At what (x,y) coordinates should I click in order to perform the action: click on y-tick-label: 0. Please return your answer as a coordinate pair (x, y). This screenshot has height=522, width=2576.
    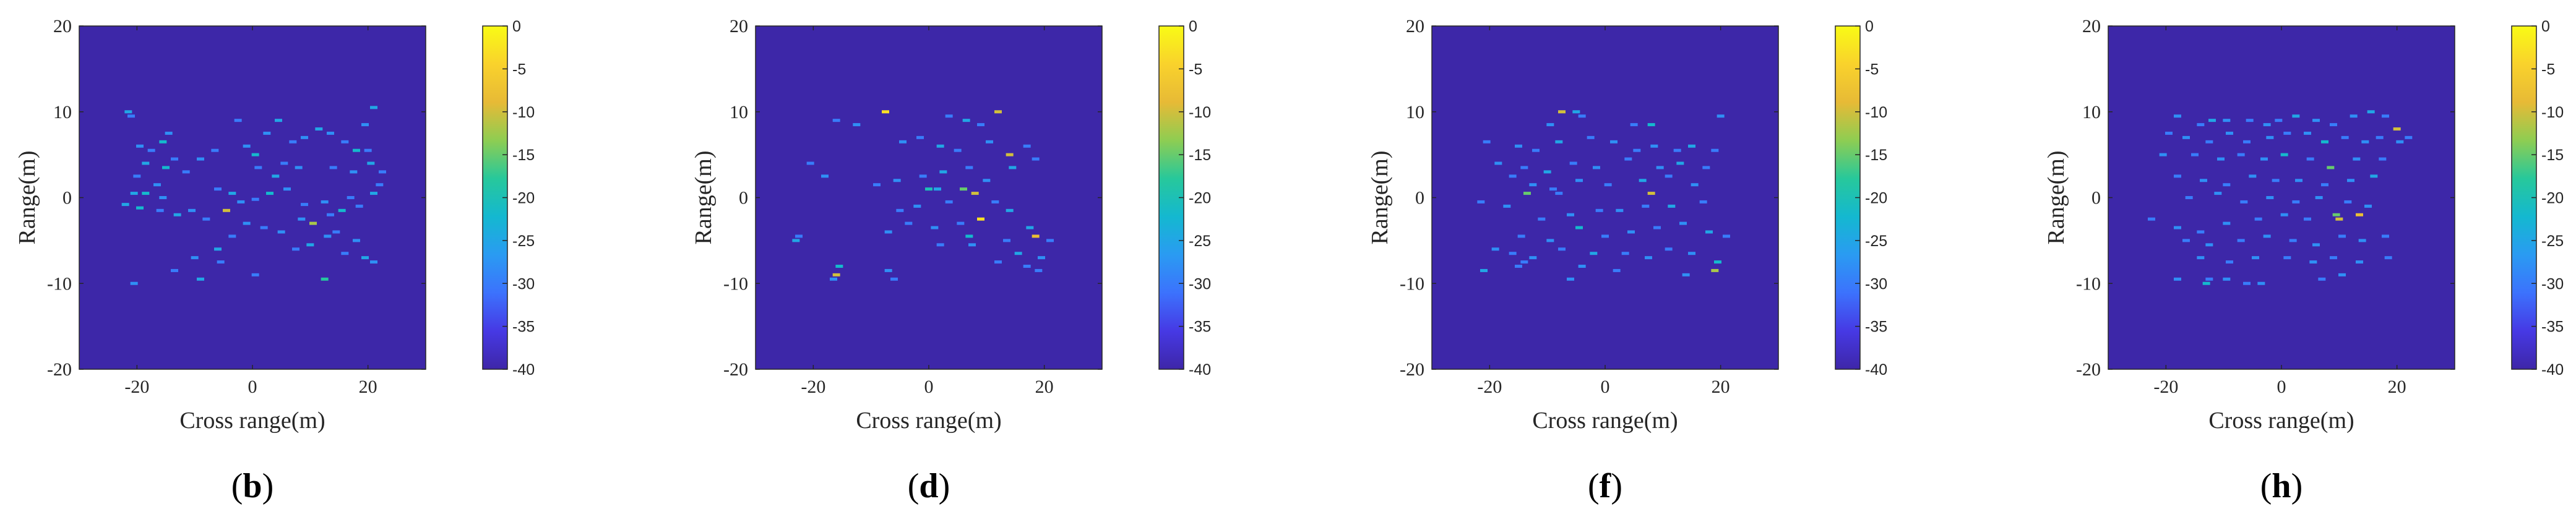
    Looking at the image, I should click on (1419, 198).